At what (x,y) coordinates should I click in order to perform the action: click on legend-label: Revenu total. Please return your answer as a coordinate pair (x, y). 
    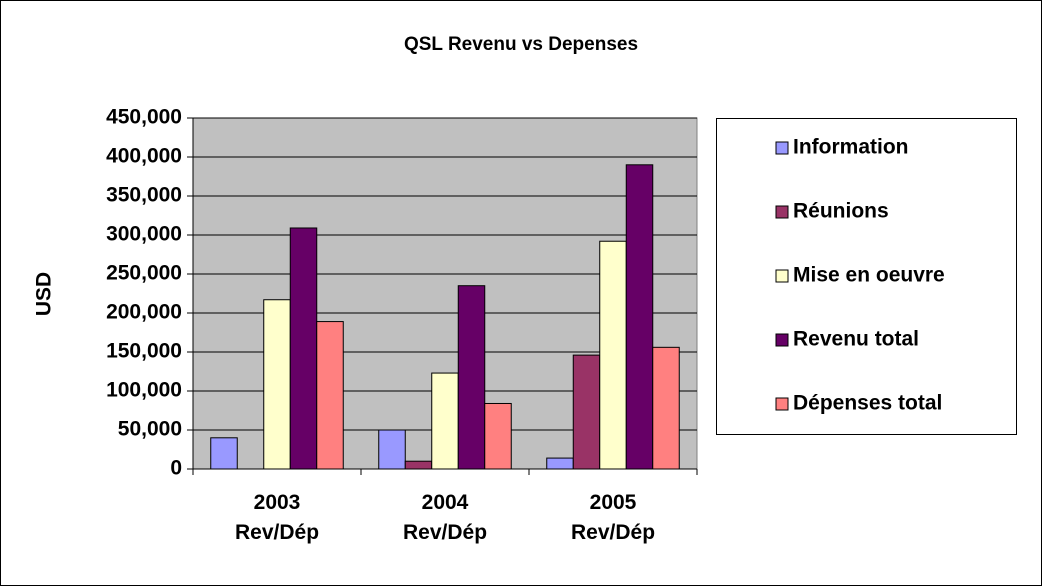
    Looking at the image, I should click on (856, 339).